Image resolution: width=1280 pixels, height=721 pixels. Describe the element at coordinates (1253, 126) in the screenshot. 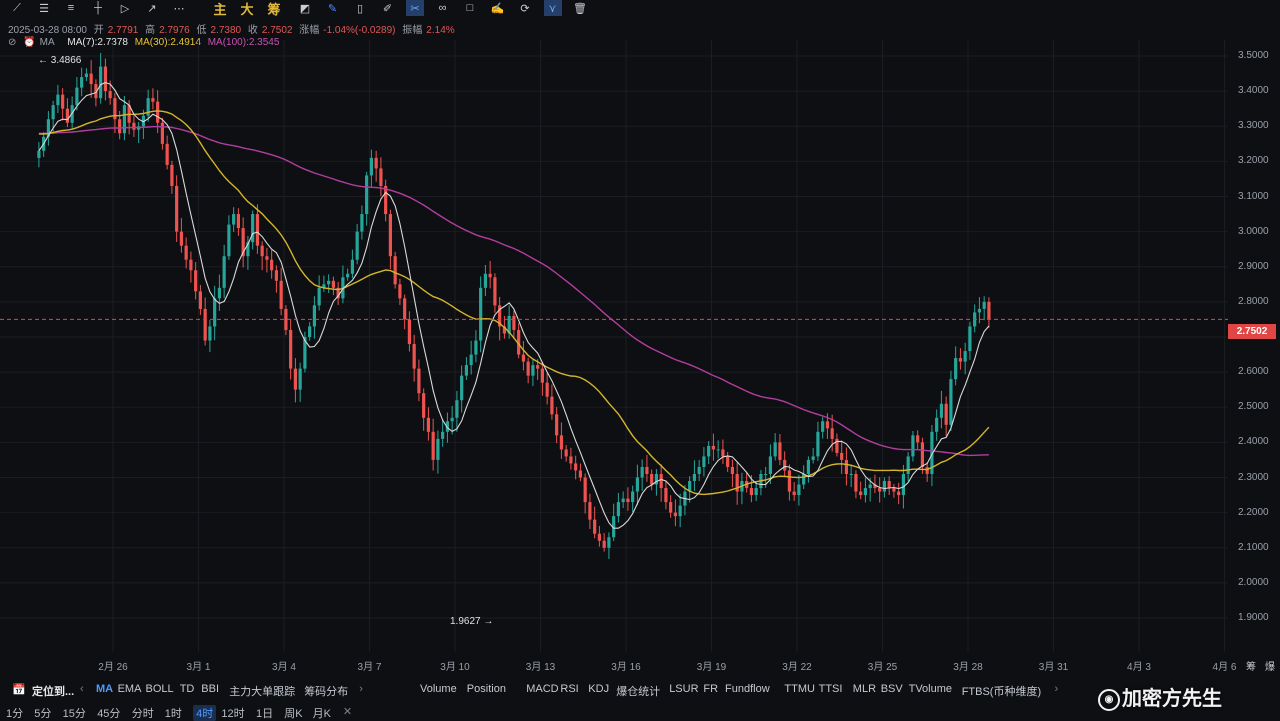

I see `price-tick: 3.3000` at that location.